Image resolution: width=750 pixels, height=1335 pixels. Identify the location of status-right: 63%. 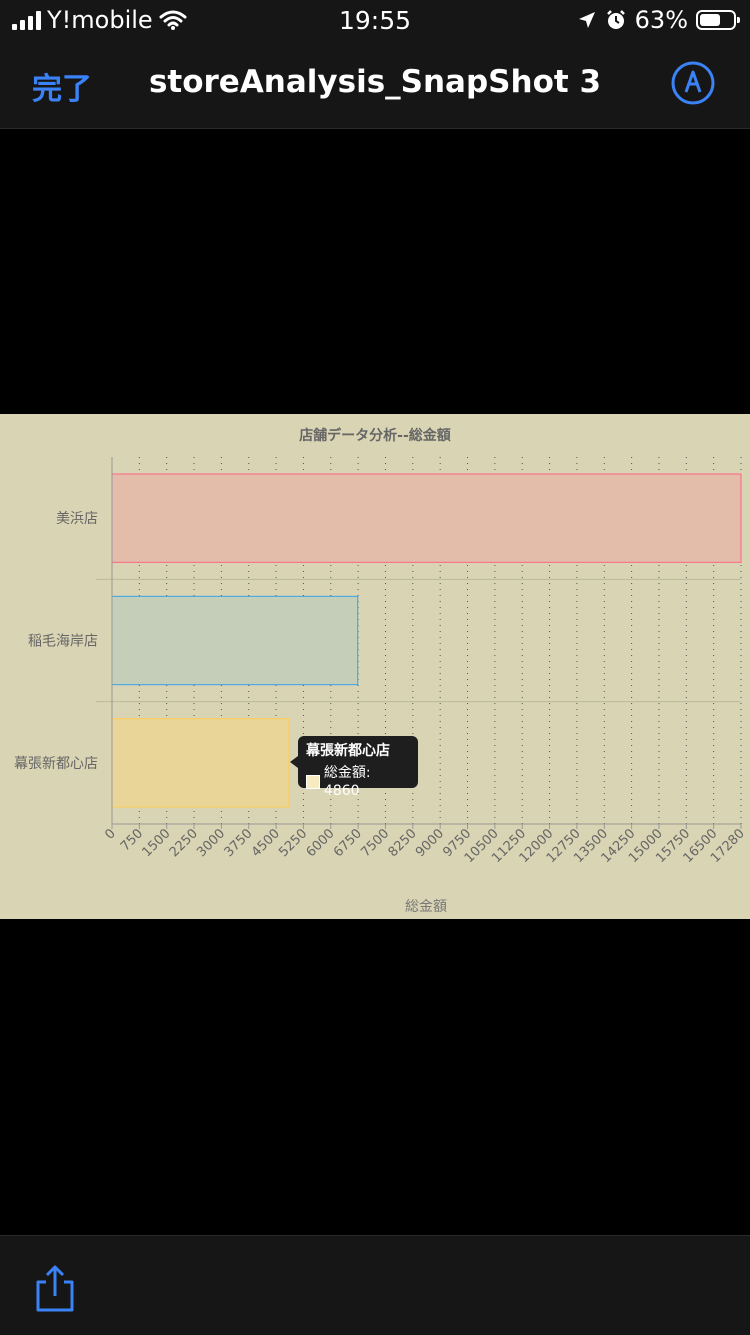
(658, 20).